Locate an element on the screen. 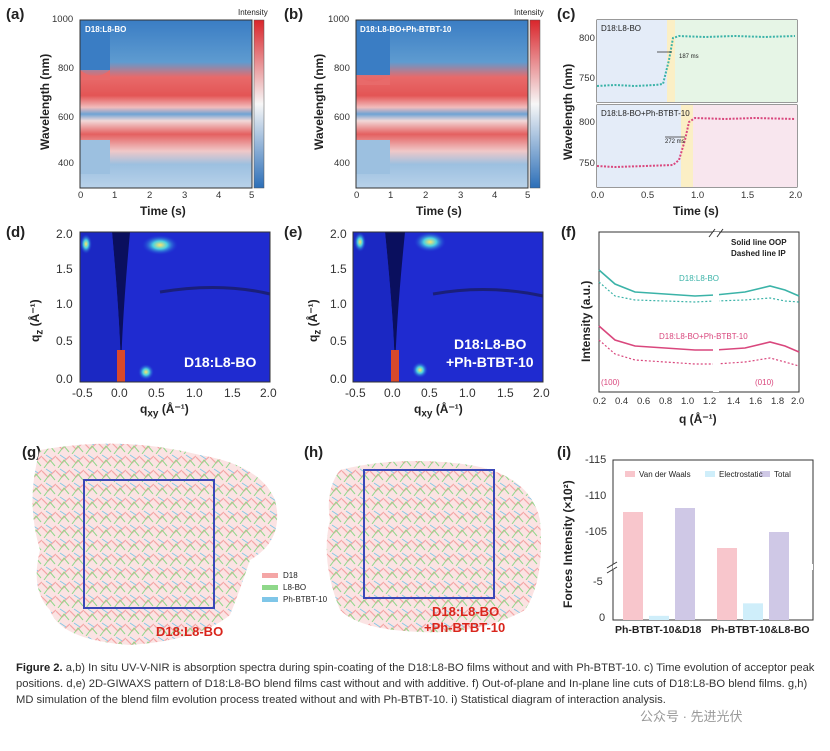 This screenshot has width=830, height=751. y-axis-unit: (Å⁻¹) is located at coordinates (35, 313).